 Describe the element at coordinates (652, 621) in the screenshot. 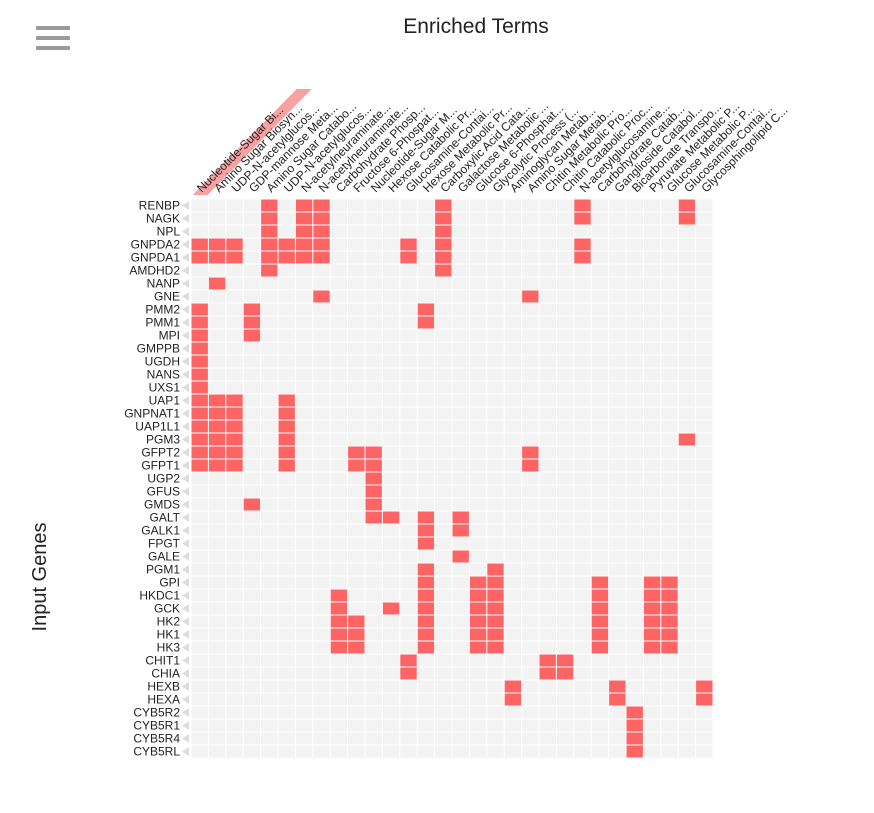

I see `heatmap-cell-HK2-col27` at that location.